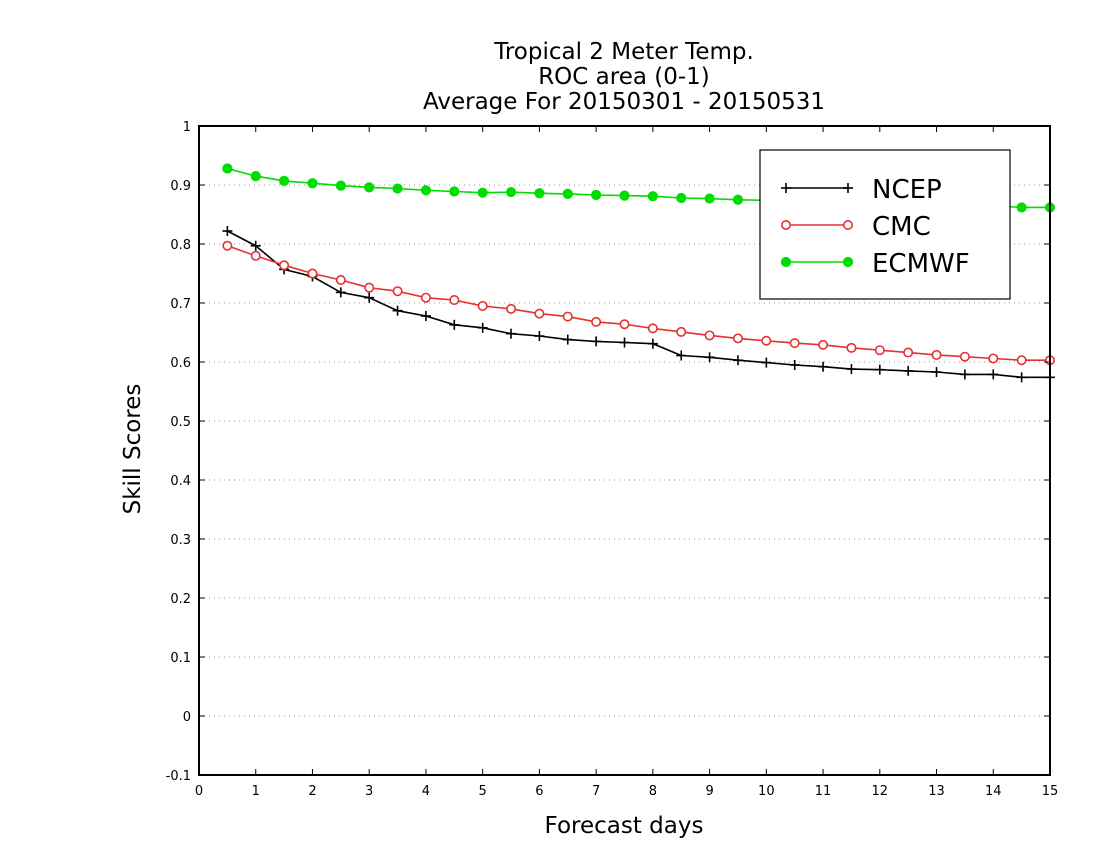  Describe the element at coordinates (426, 791) in the screenshot. I see `x-tick-label: 4` at that location.